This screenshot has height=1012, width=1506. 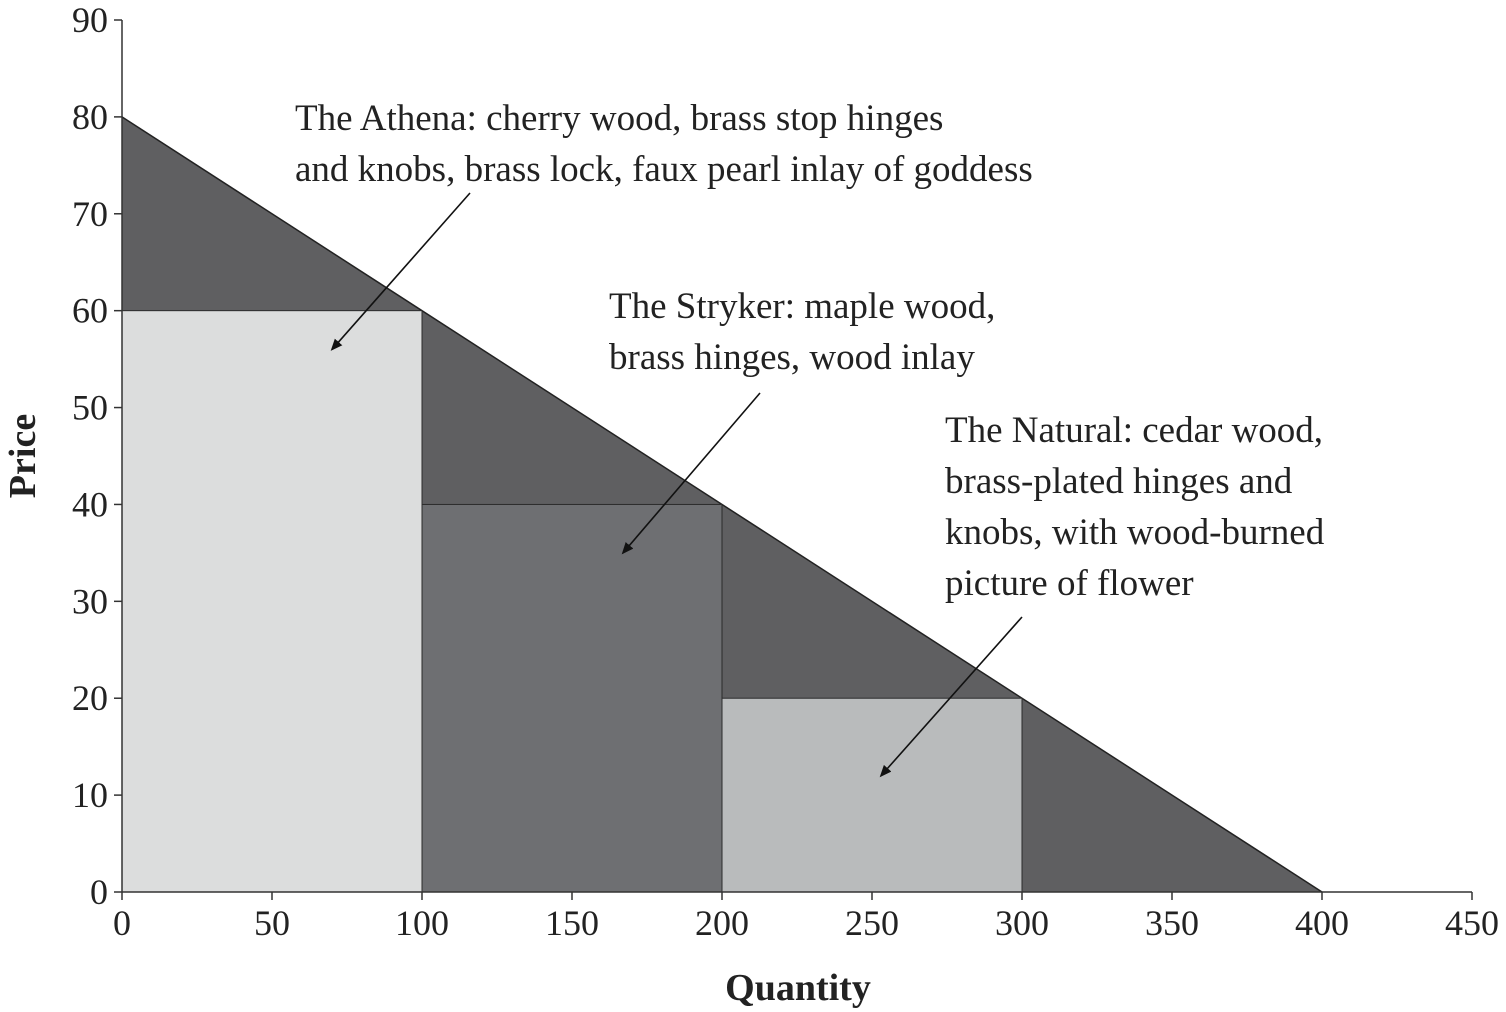 What do you see at coordinates (1069, 583) in the screenshot?
I see `annotation-line: picture of flower` at bounding box center [1069, 583].